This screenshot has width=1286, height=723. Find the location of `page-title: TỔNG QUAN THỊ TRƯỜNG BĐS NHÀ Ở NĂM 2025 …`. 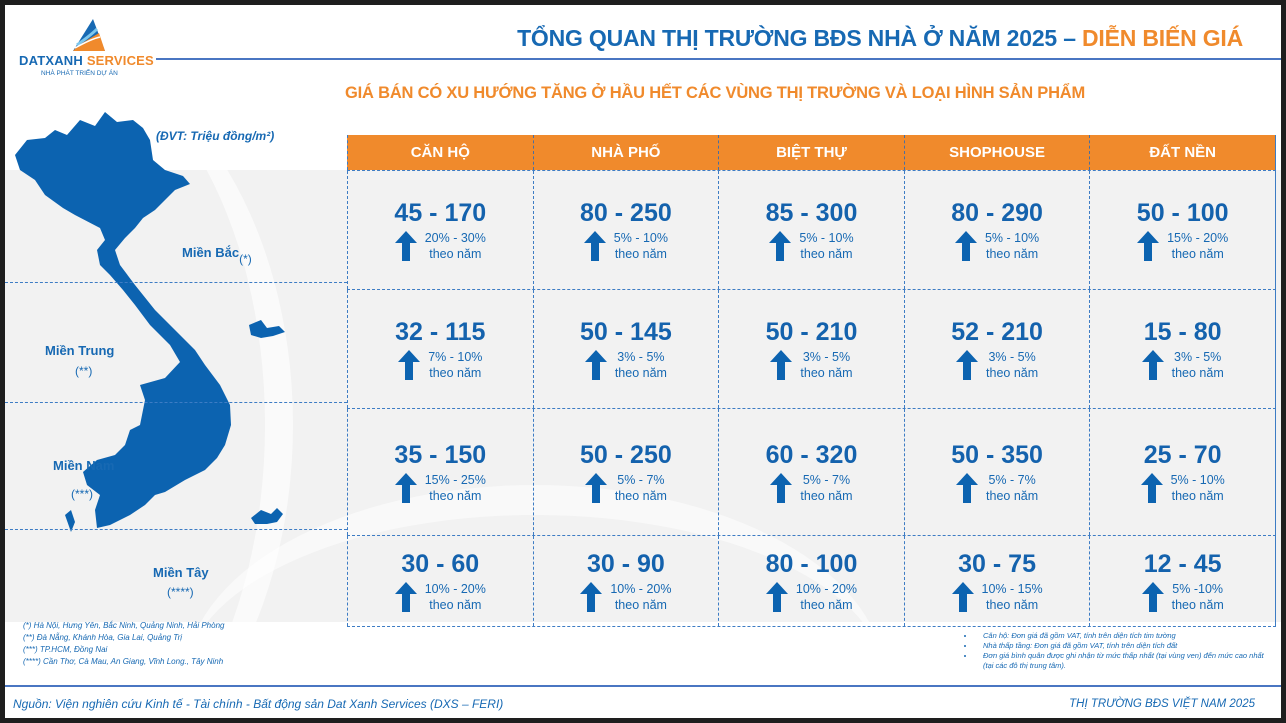

page-title: TỔNG QUAN THỊ TRƯỜNG BĐS NHÀ Ở NĂM 2025 … is located at coordinates (880, 38).